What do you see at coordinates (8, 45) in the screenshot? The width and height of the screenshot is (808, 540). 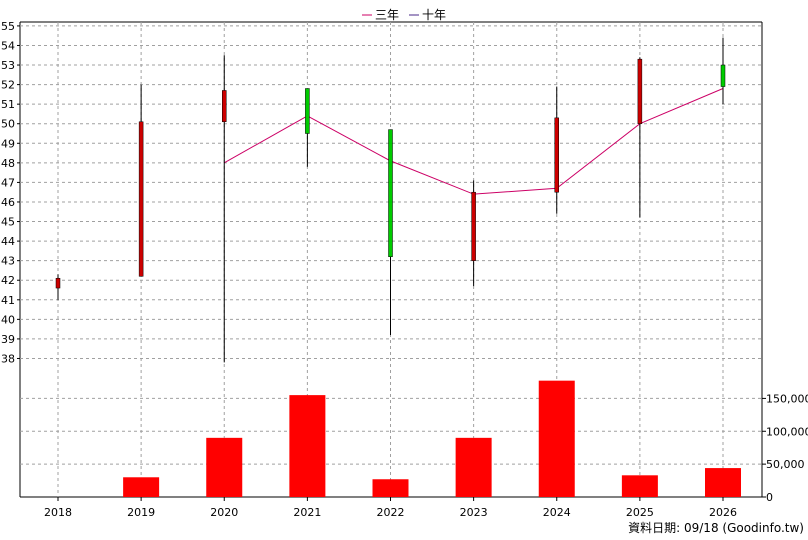 I see `price-tick-label: 54` at bounding box center [8, 45].